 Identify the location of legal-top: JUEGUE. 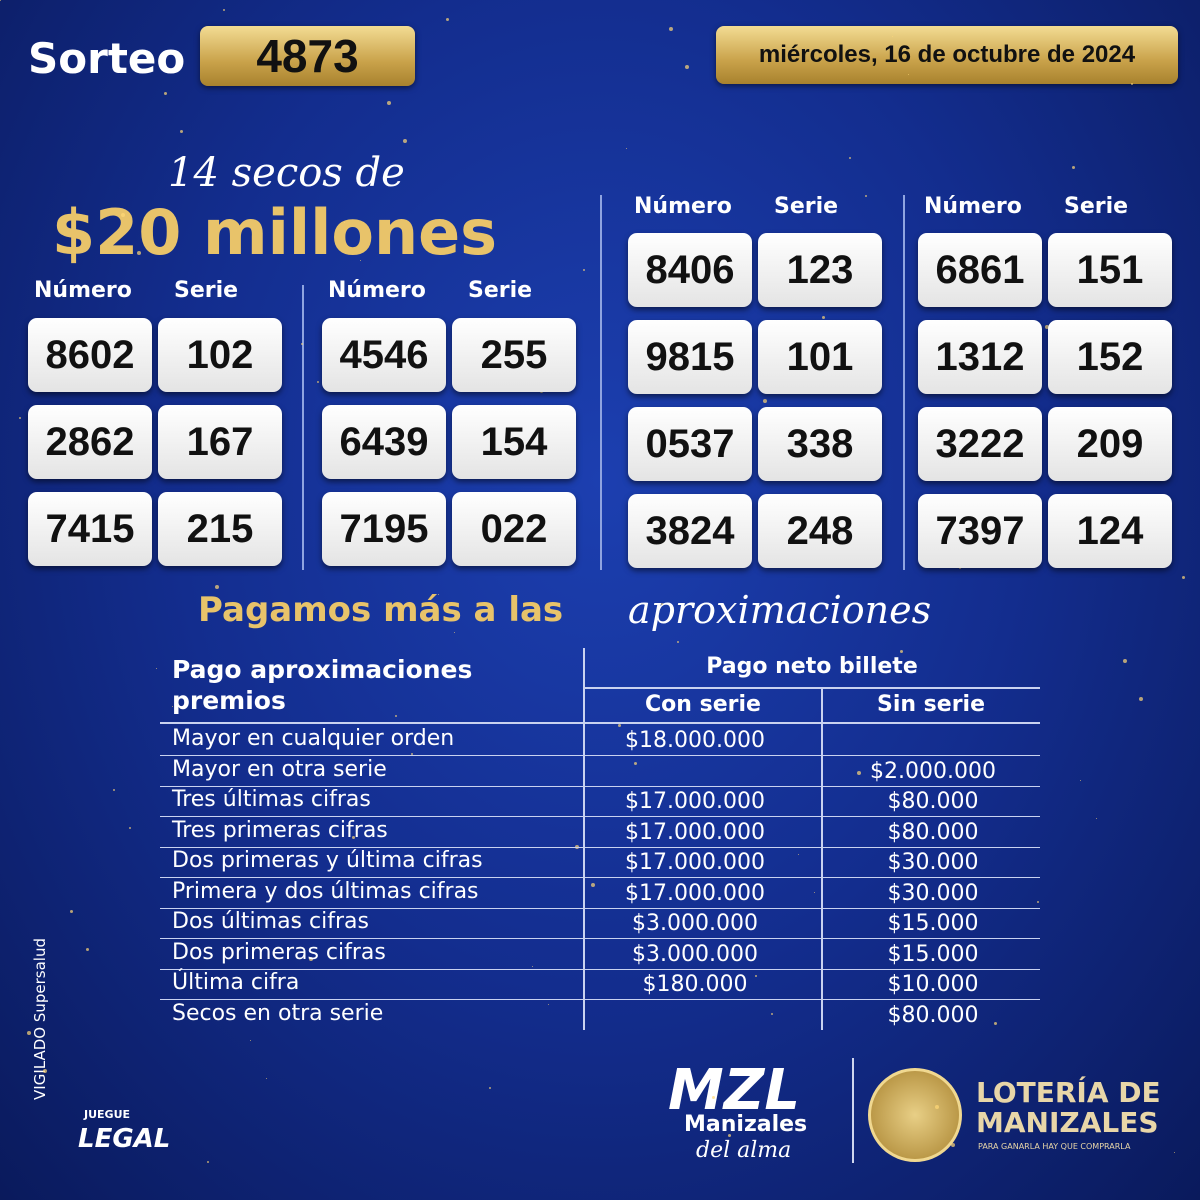
(107, 1114).